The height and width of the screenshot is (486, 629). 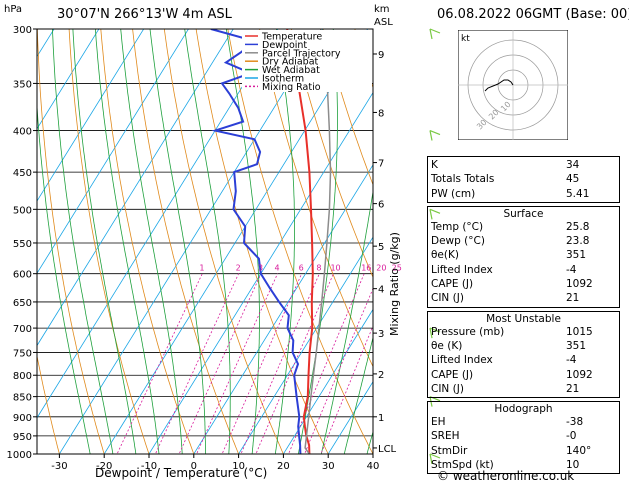 What do you see at coordinates (59, 466) in the screenshot?
I see `temperature-tick-label: -30` at bounding box center [59, 466].